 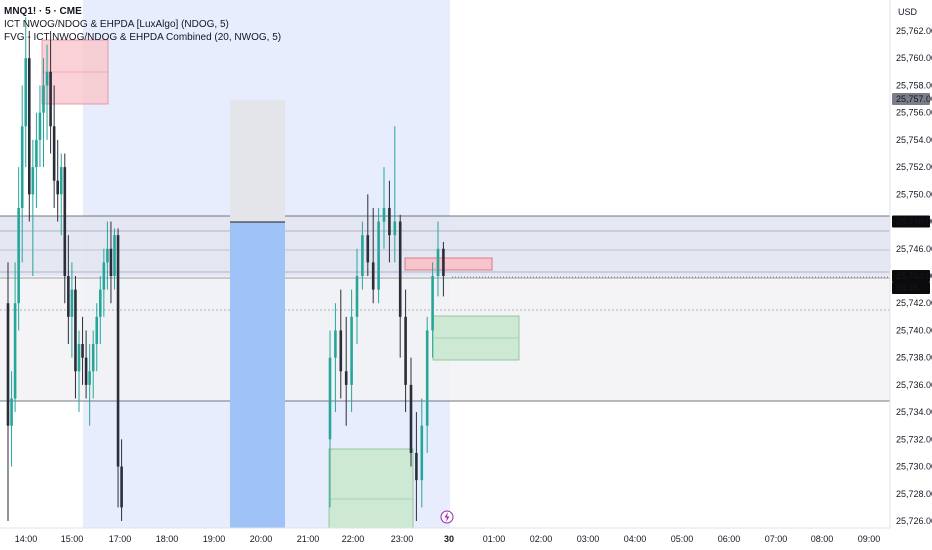 What do you see at coordinates (588, 539) in the screenshot?
I see `time-tick-label: 03:00` at bounding box center [588, 539].